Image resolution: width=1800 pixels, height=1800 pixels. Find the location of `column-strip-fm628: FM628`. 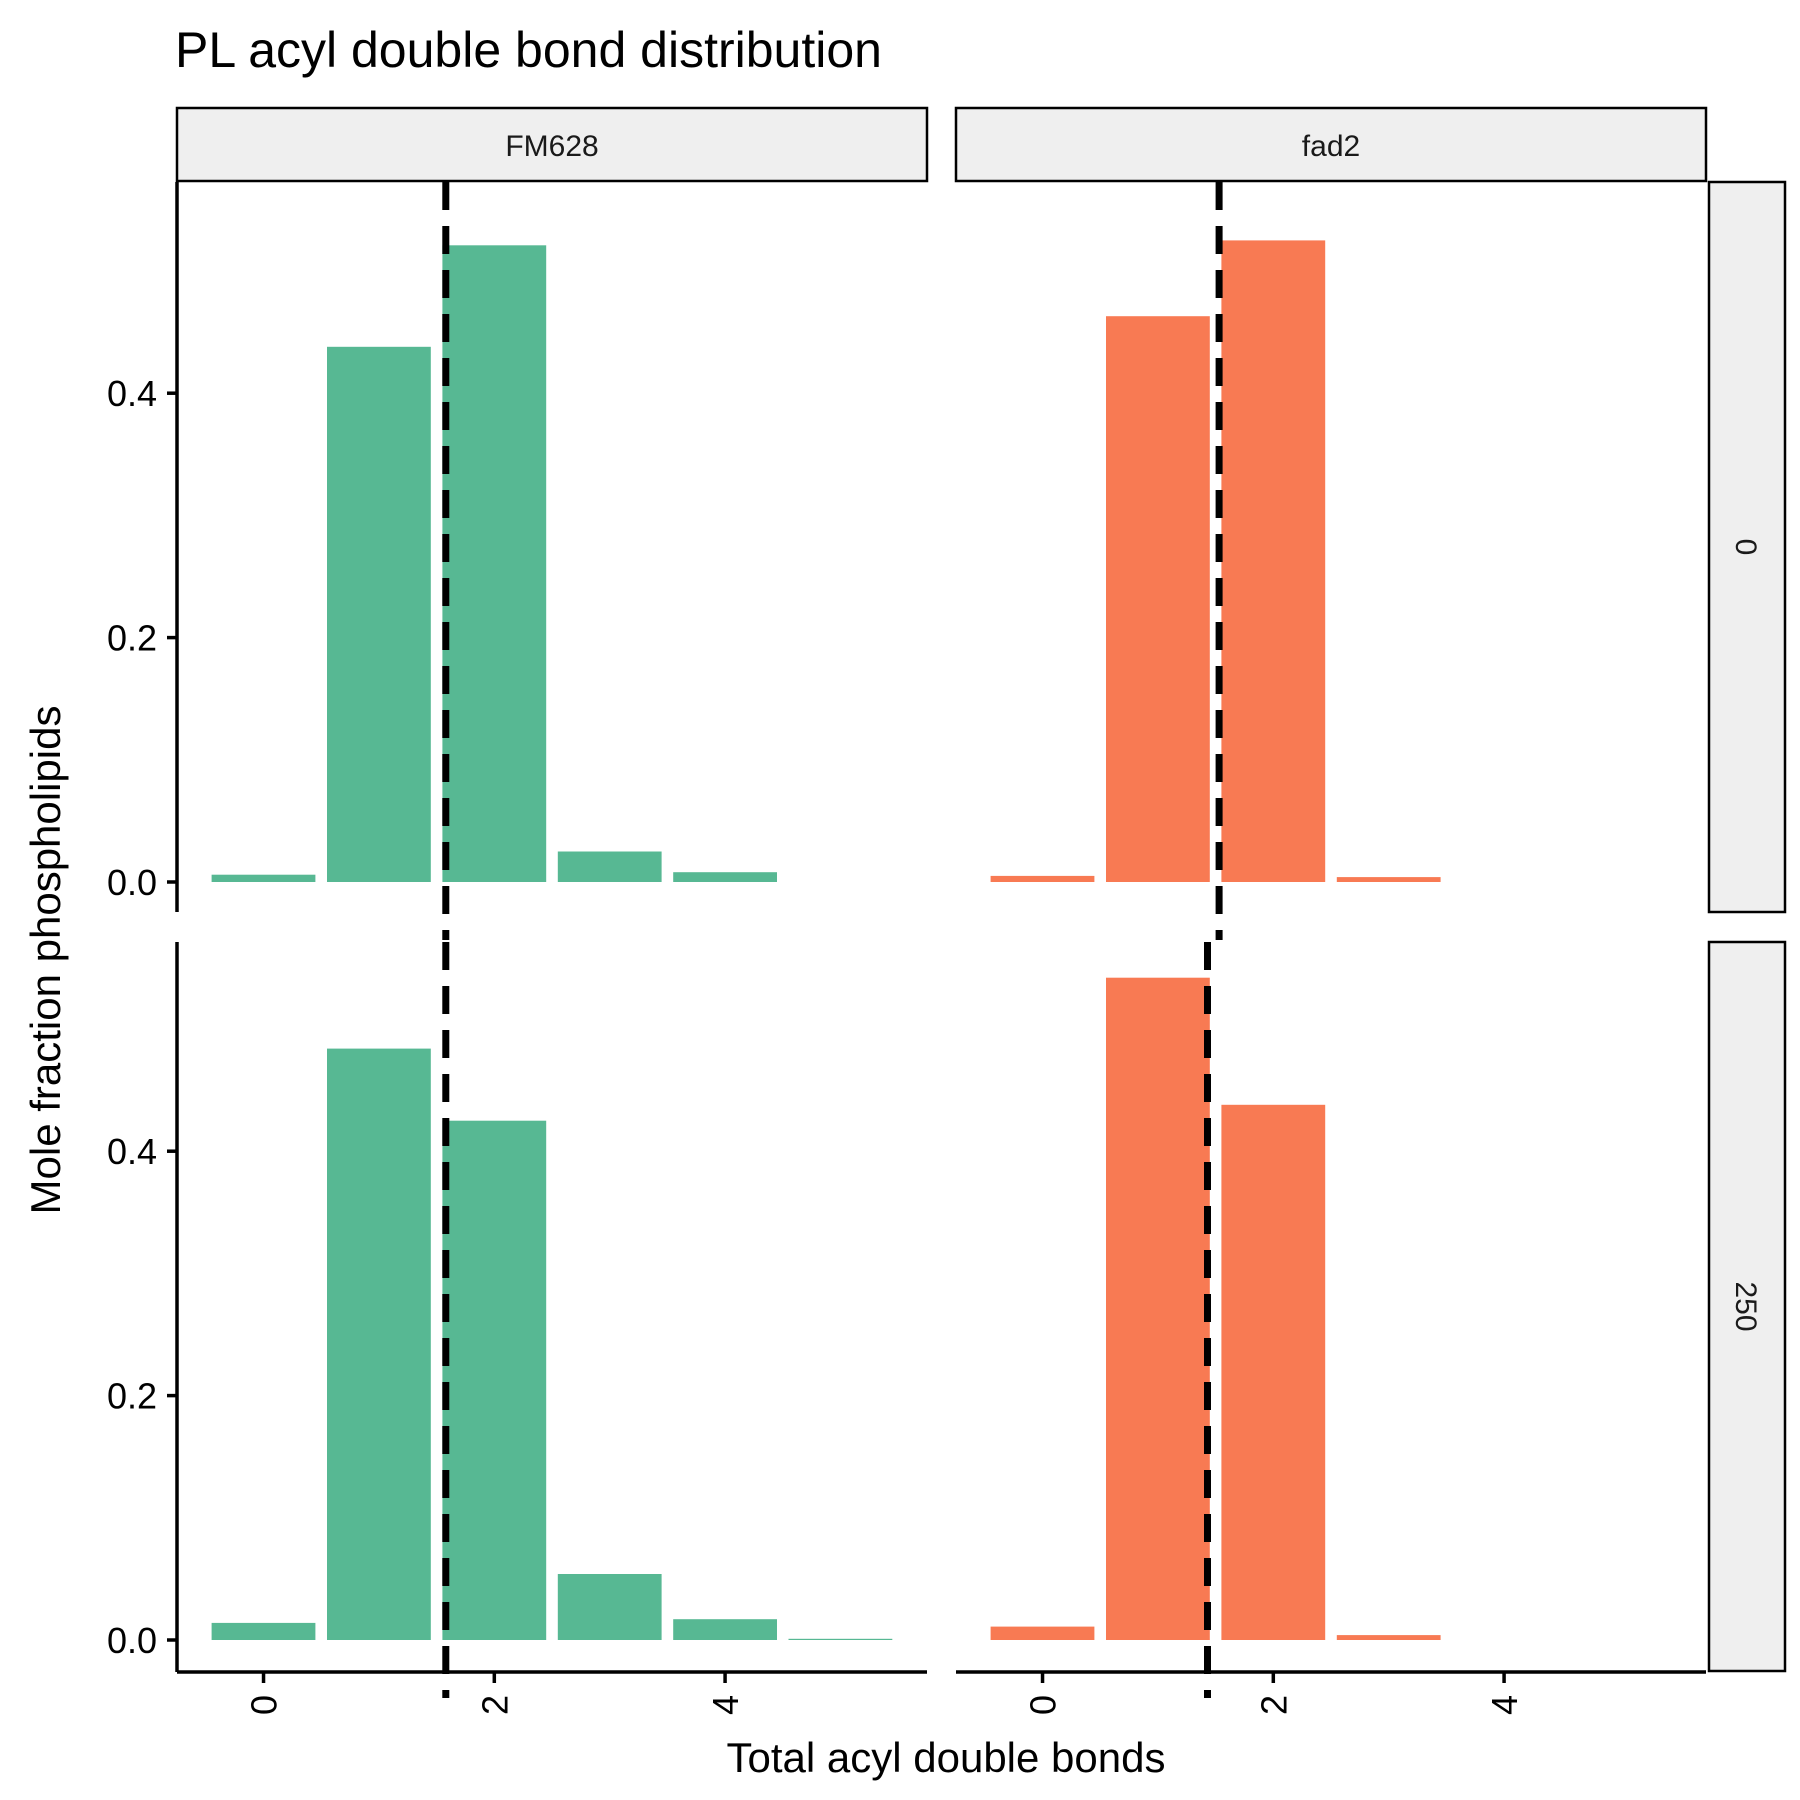

column-strip-fm628: FM628 is located at coordinates (552, 144).